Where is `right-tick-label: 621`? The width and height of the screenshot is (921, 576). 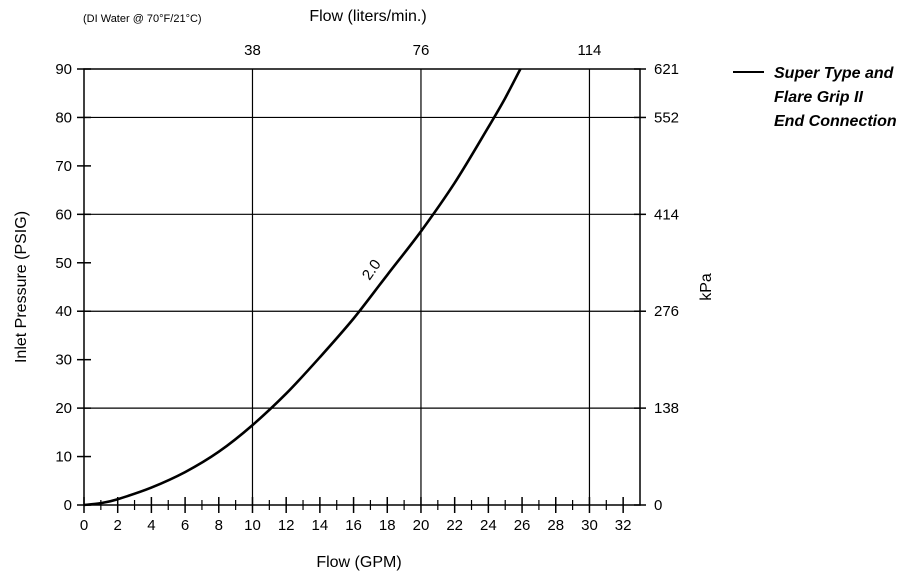
right-tick-label: 621 is located at coordinates (666, 69).